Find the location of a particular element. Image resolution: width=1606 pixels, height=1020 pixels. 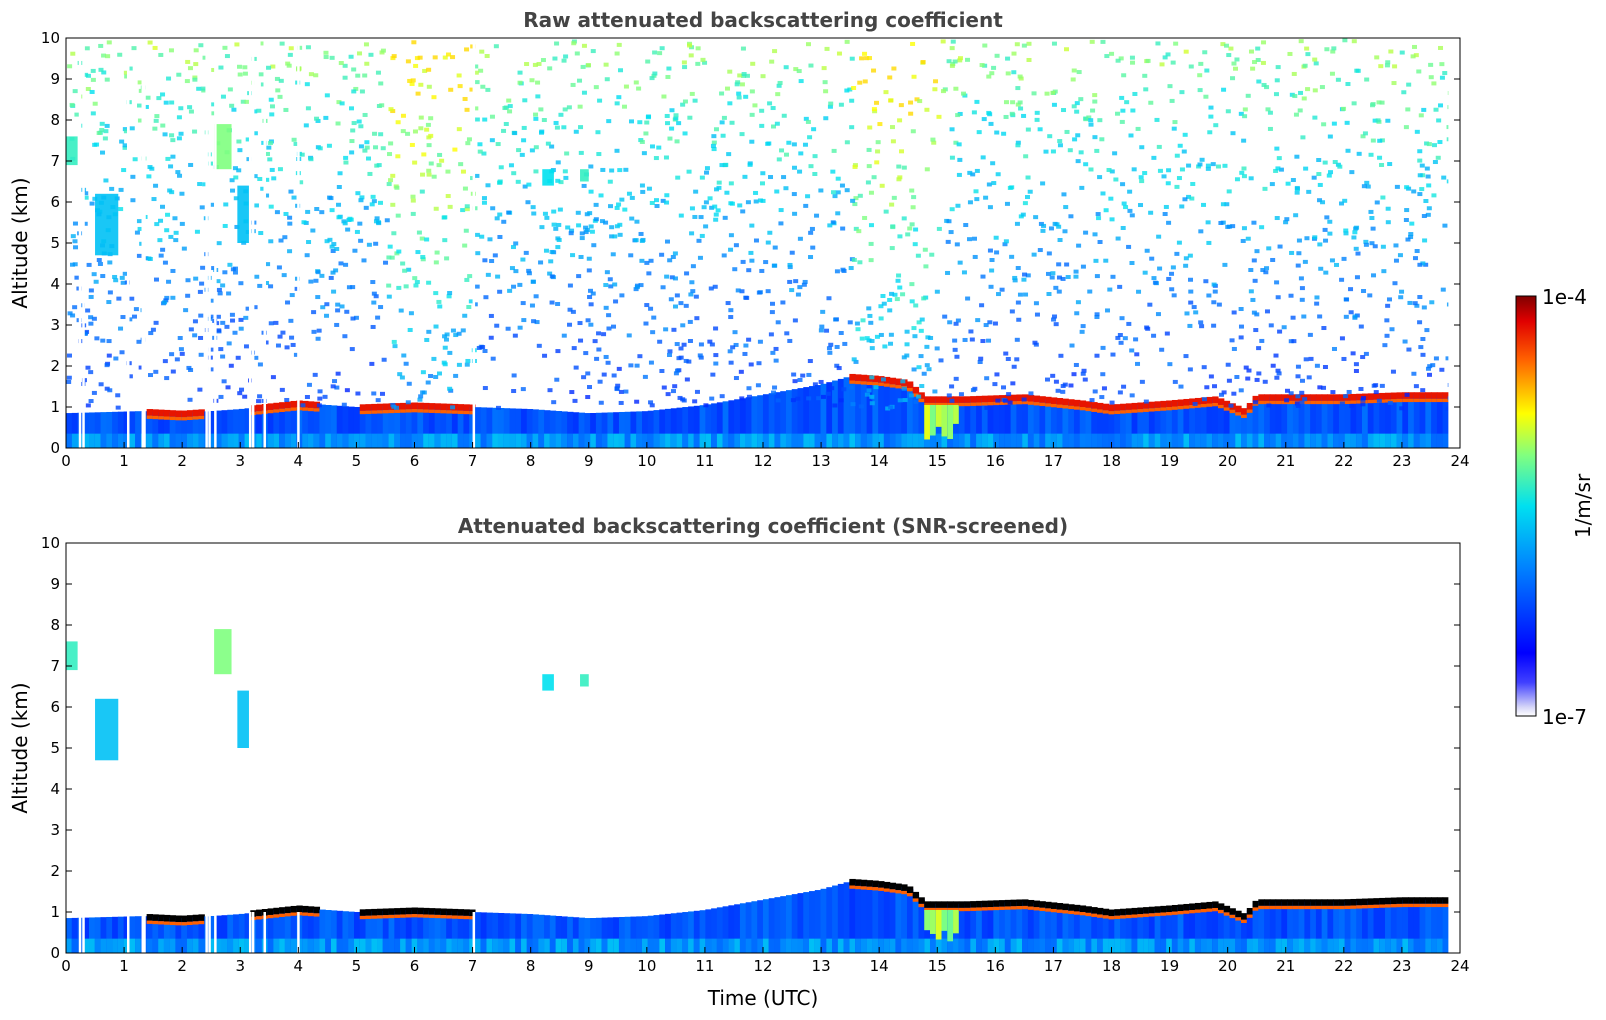

panel-raw-x-ticks: 0 1 2 3 4 5 6 7 8 9 10 11 12 13 14 15 16 17 18 19 20 21 22 23 24 is located at coordinates (765, 456).